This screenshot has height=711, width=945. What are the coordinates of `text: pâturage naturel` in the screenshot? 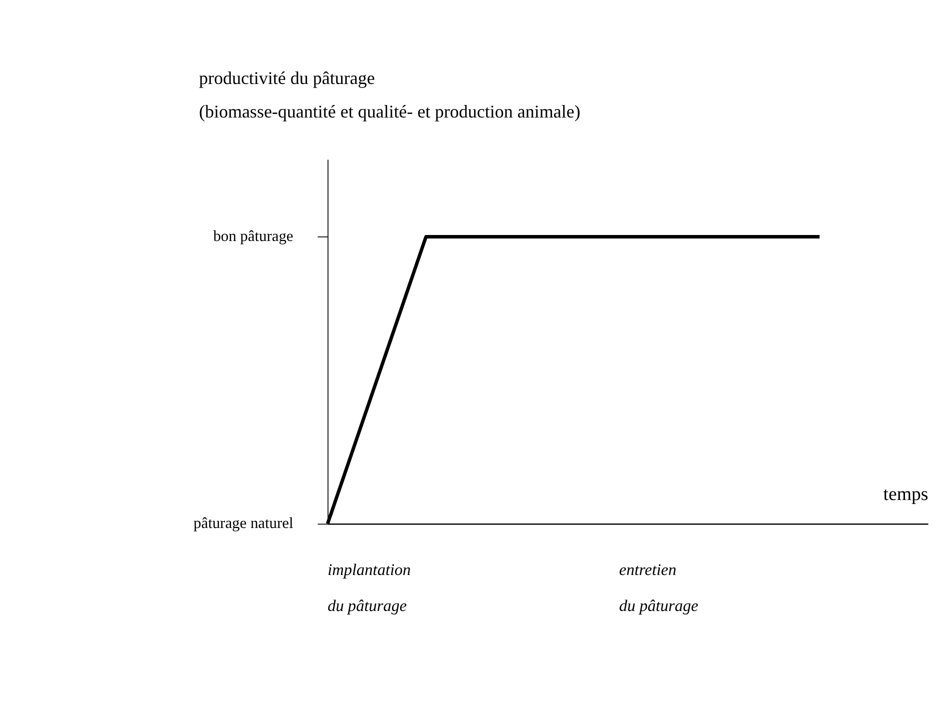 It's located at (244, 523).